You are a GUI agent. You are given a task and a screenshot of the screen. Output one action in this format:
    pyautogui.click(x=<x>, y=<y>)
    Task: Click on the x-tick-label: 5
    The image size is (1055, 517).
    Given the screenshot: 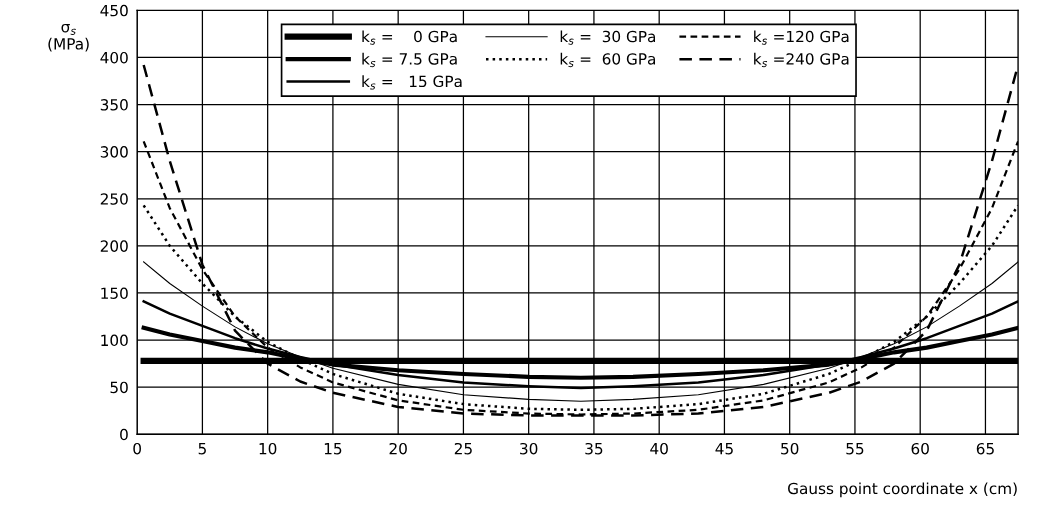 What is the action you would take?
    pyautogui.click(x=202, y=449)
    